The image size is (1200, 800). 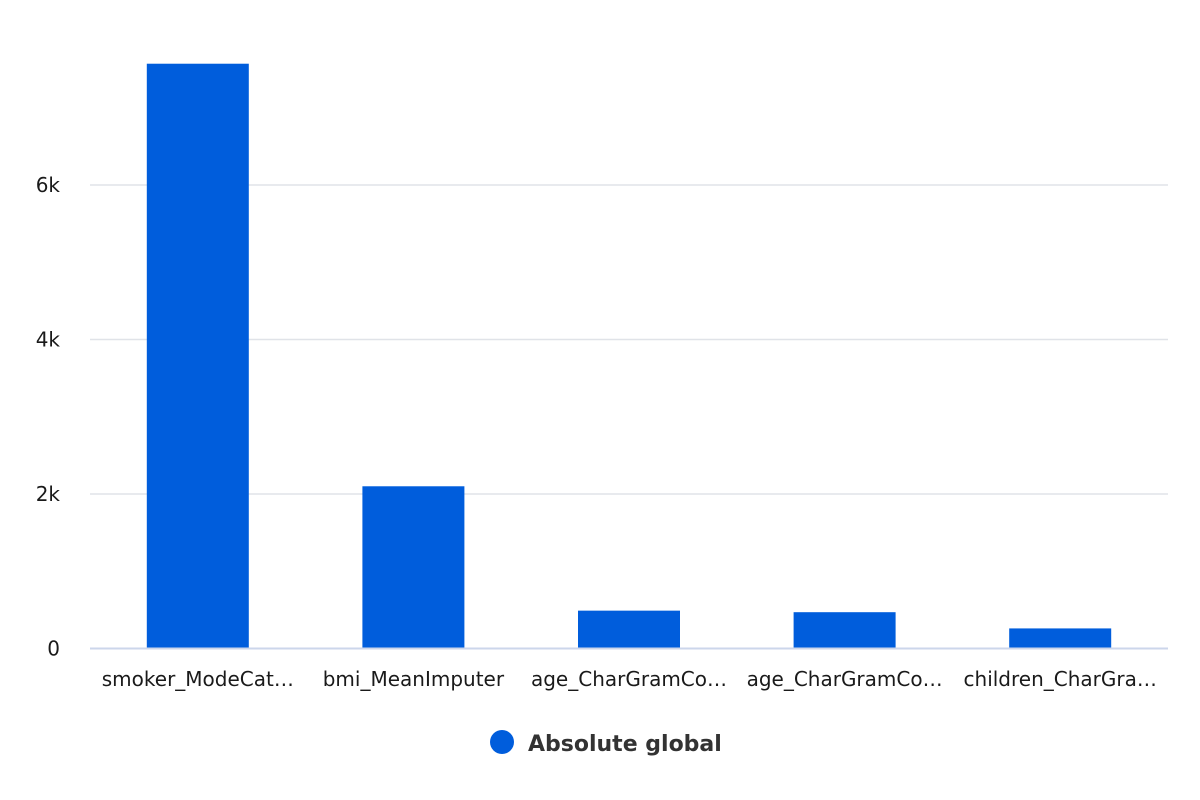 What do you see at coordinates (414, 679) in the screenshot?
I see `x-tick-label: bmi_MeanImputer` at bounding box center [414, 679].